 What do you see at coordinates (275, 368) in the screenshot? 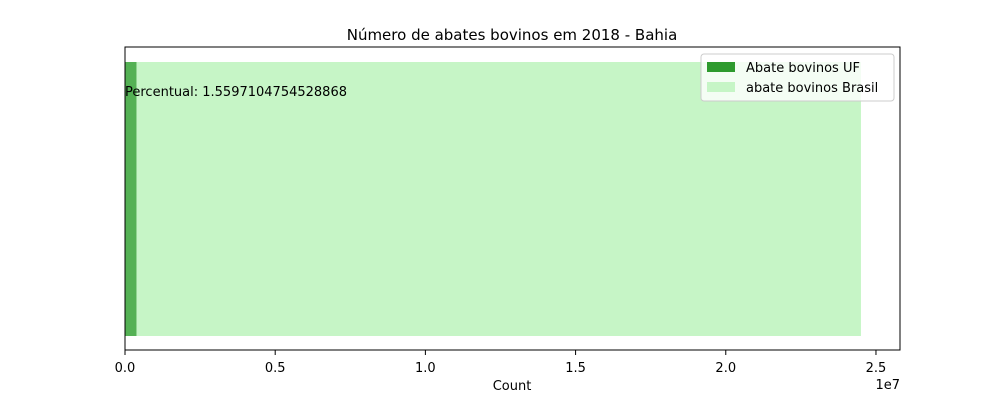
I see `x-tick-label: 0.5` at bounding box center [275, 368].